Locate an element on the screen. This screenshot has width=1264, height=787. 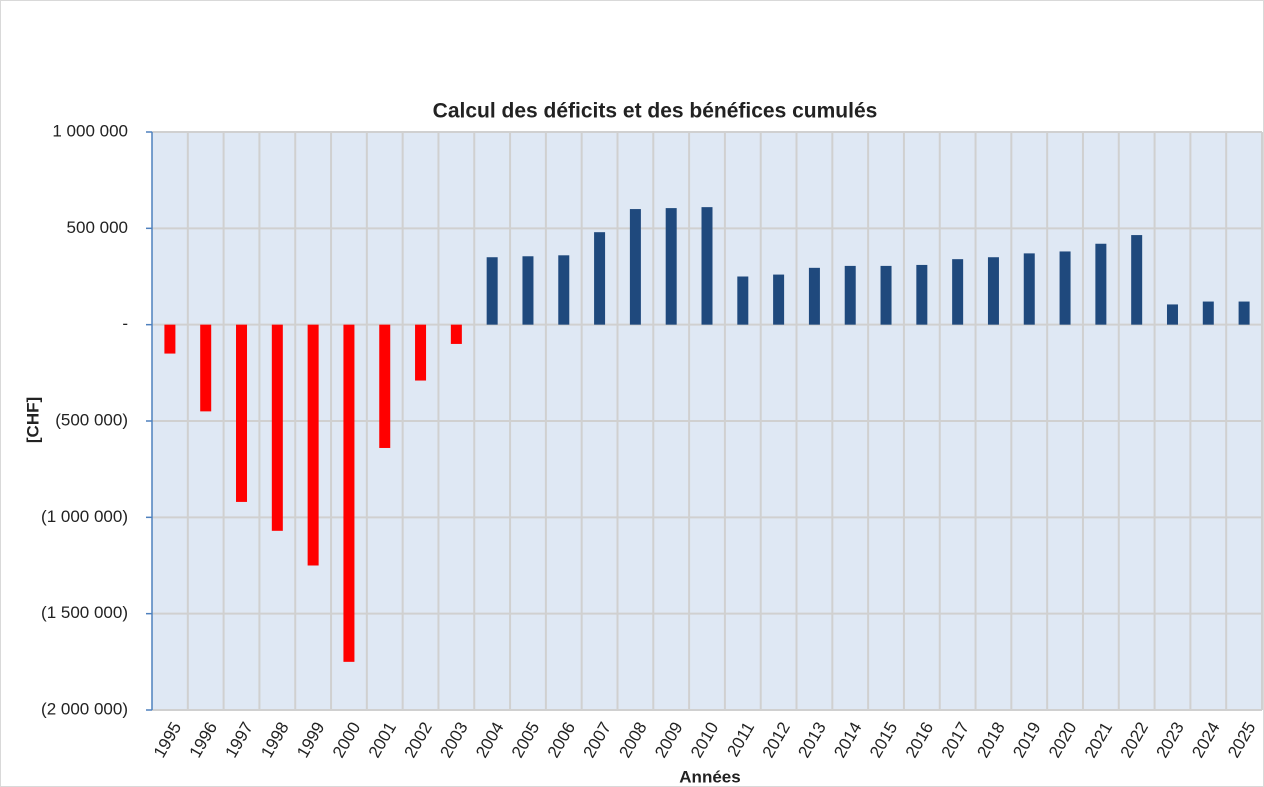
y-tick-label: (1 500 000) is located at coordinates (84, 612).